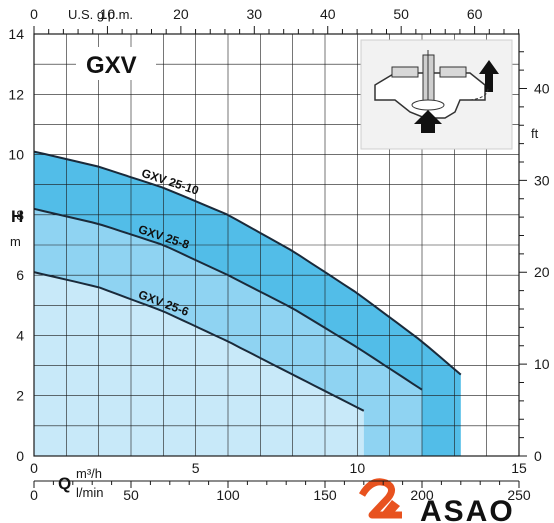 This screenshot has height=523, width=554. I want to click on x-lmin-tick-label: 50, so click(131, 495).